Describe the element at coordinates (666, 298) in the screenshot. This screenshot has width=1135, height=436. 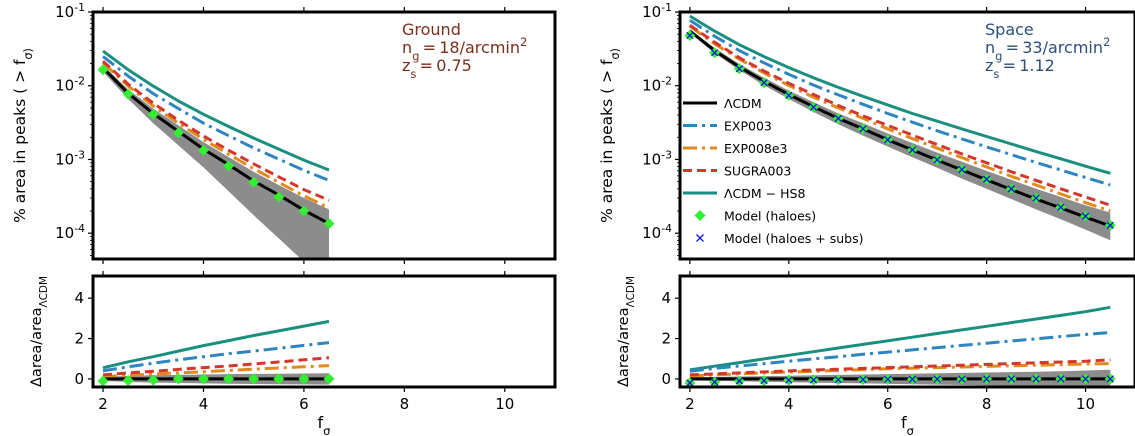
I see `space-bottom-ytick-label: 4` at that location.